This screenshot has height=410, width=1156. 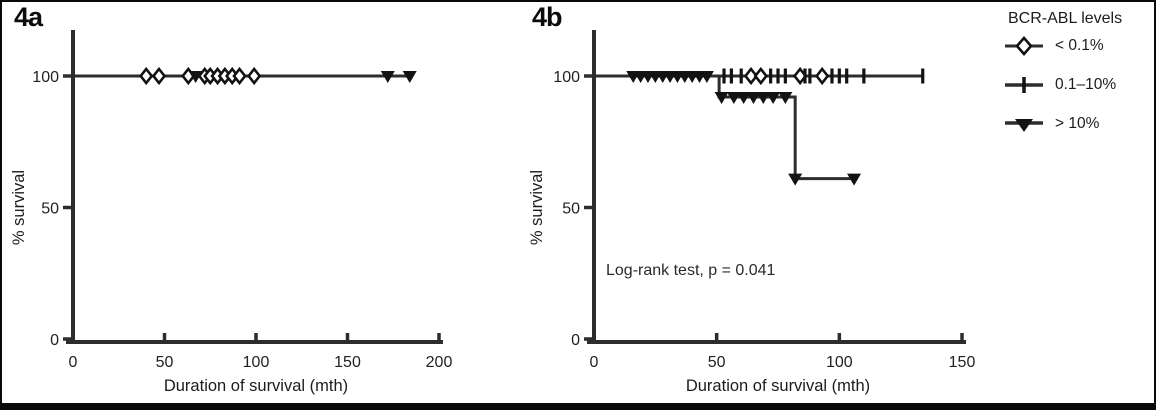 What do you see at coordinates (1024, 46) in the screenshot?
I see `open-diamond-marker-icon` at bounding box center [1024, 46].